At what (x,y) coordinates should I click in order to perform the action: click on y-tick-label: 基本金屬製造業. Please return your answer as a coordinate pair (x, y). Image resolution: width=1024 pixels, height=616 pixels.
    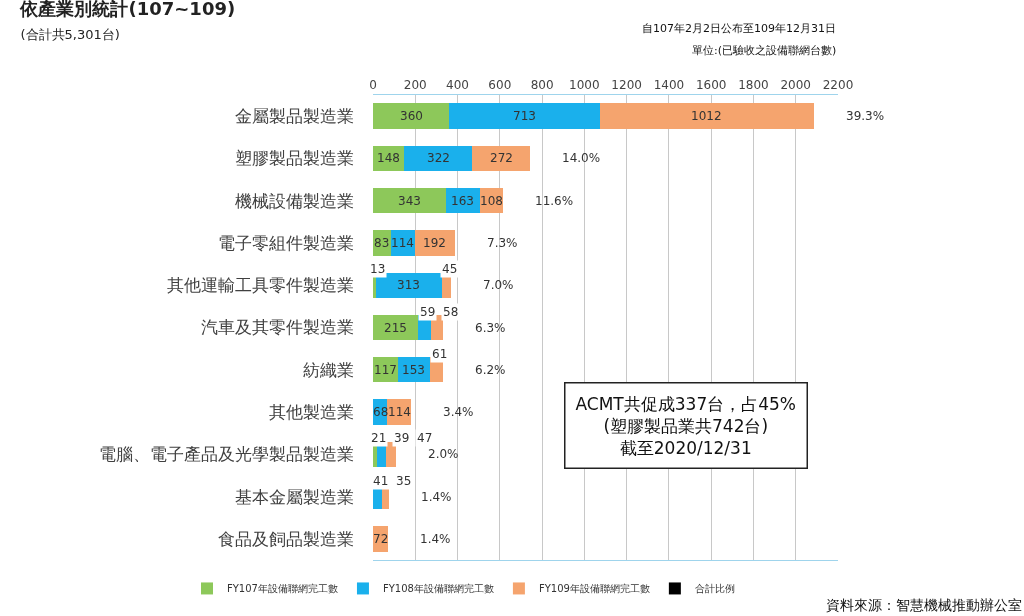
    Looking at the image, I should click on (294, 496).